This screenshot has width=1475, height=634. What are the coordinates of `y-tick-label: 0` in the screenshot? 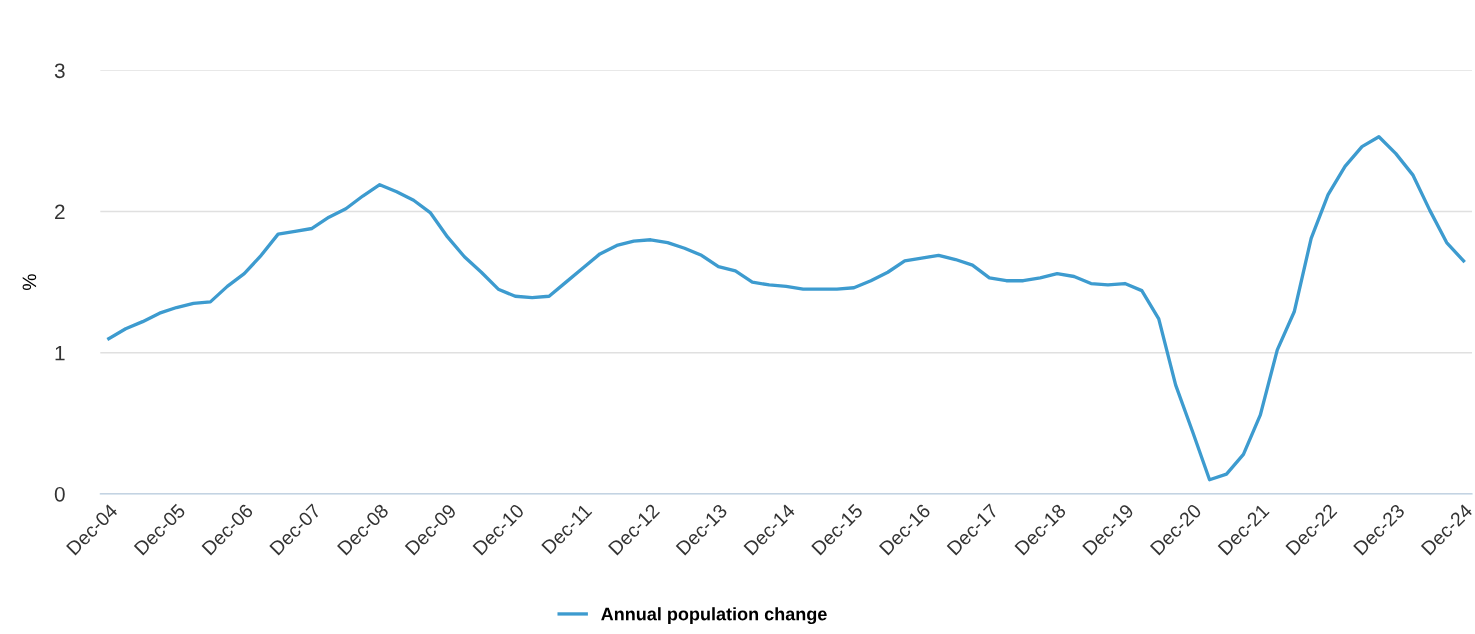 It's located at (59, 494).